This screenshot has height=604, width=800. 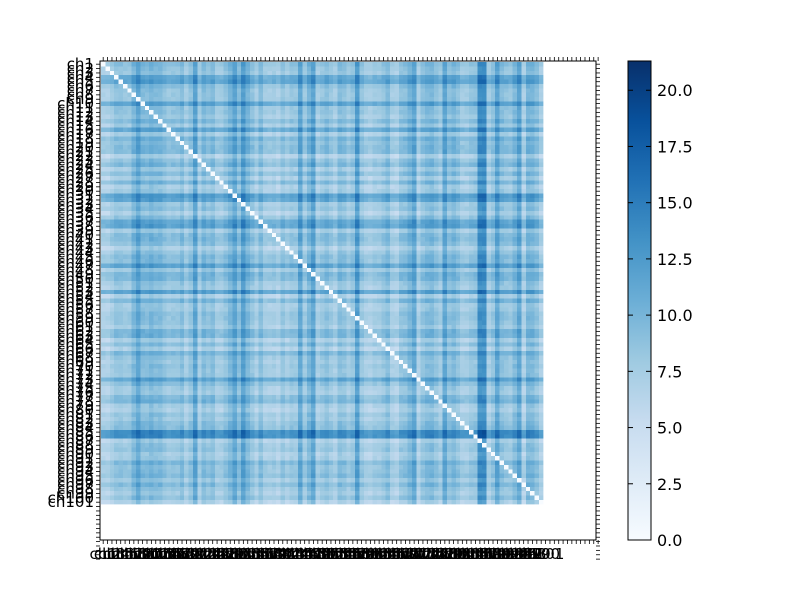 What do you see at coordinates (379, 554) in the screenshot?
I see `x-tick-label: ch64` at bounding box center [379, 554].